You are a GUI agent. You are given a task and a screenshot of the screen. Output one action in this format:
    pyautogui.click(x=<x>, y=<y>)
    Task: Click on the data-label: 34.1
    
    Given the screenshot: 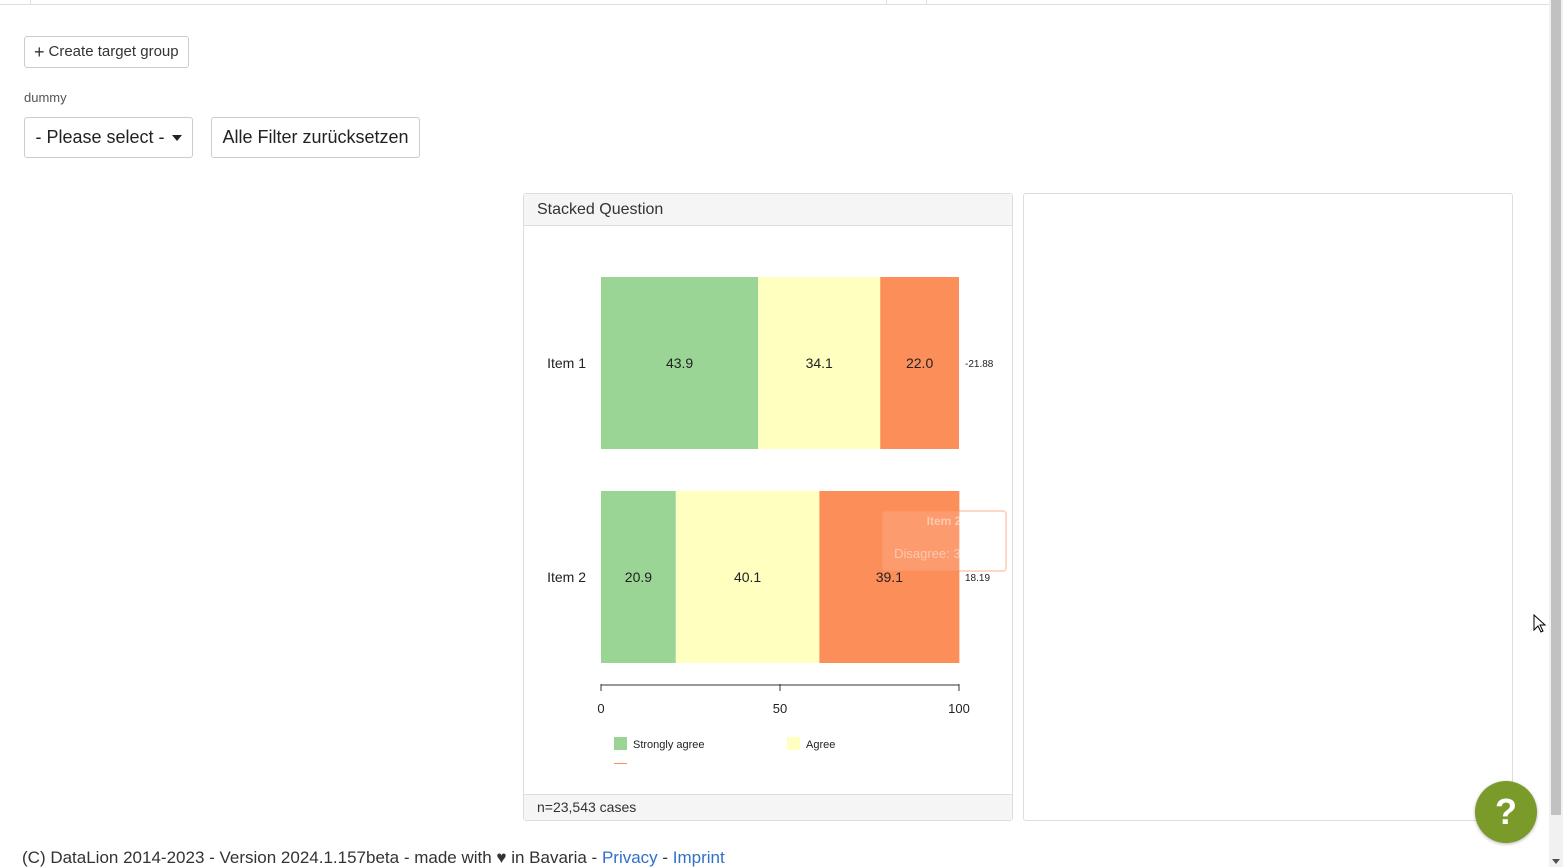 What is the action you would take?
    pyautogui.click(x=819, y=363)
    